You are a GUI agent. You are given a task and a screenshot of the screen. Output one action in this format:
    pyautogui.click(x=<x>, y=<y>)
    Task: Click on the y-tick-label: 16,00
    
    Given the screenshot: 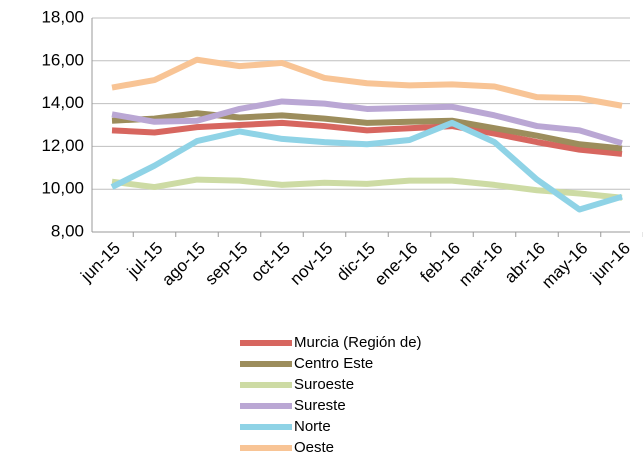 What is the action you would take?
    pyautogui.click(x=62, y=59)
    